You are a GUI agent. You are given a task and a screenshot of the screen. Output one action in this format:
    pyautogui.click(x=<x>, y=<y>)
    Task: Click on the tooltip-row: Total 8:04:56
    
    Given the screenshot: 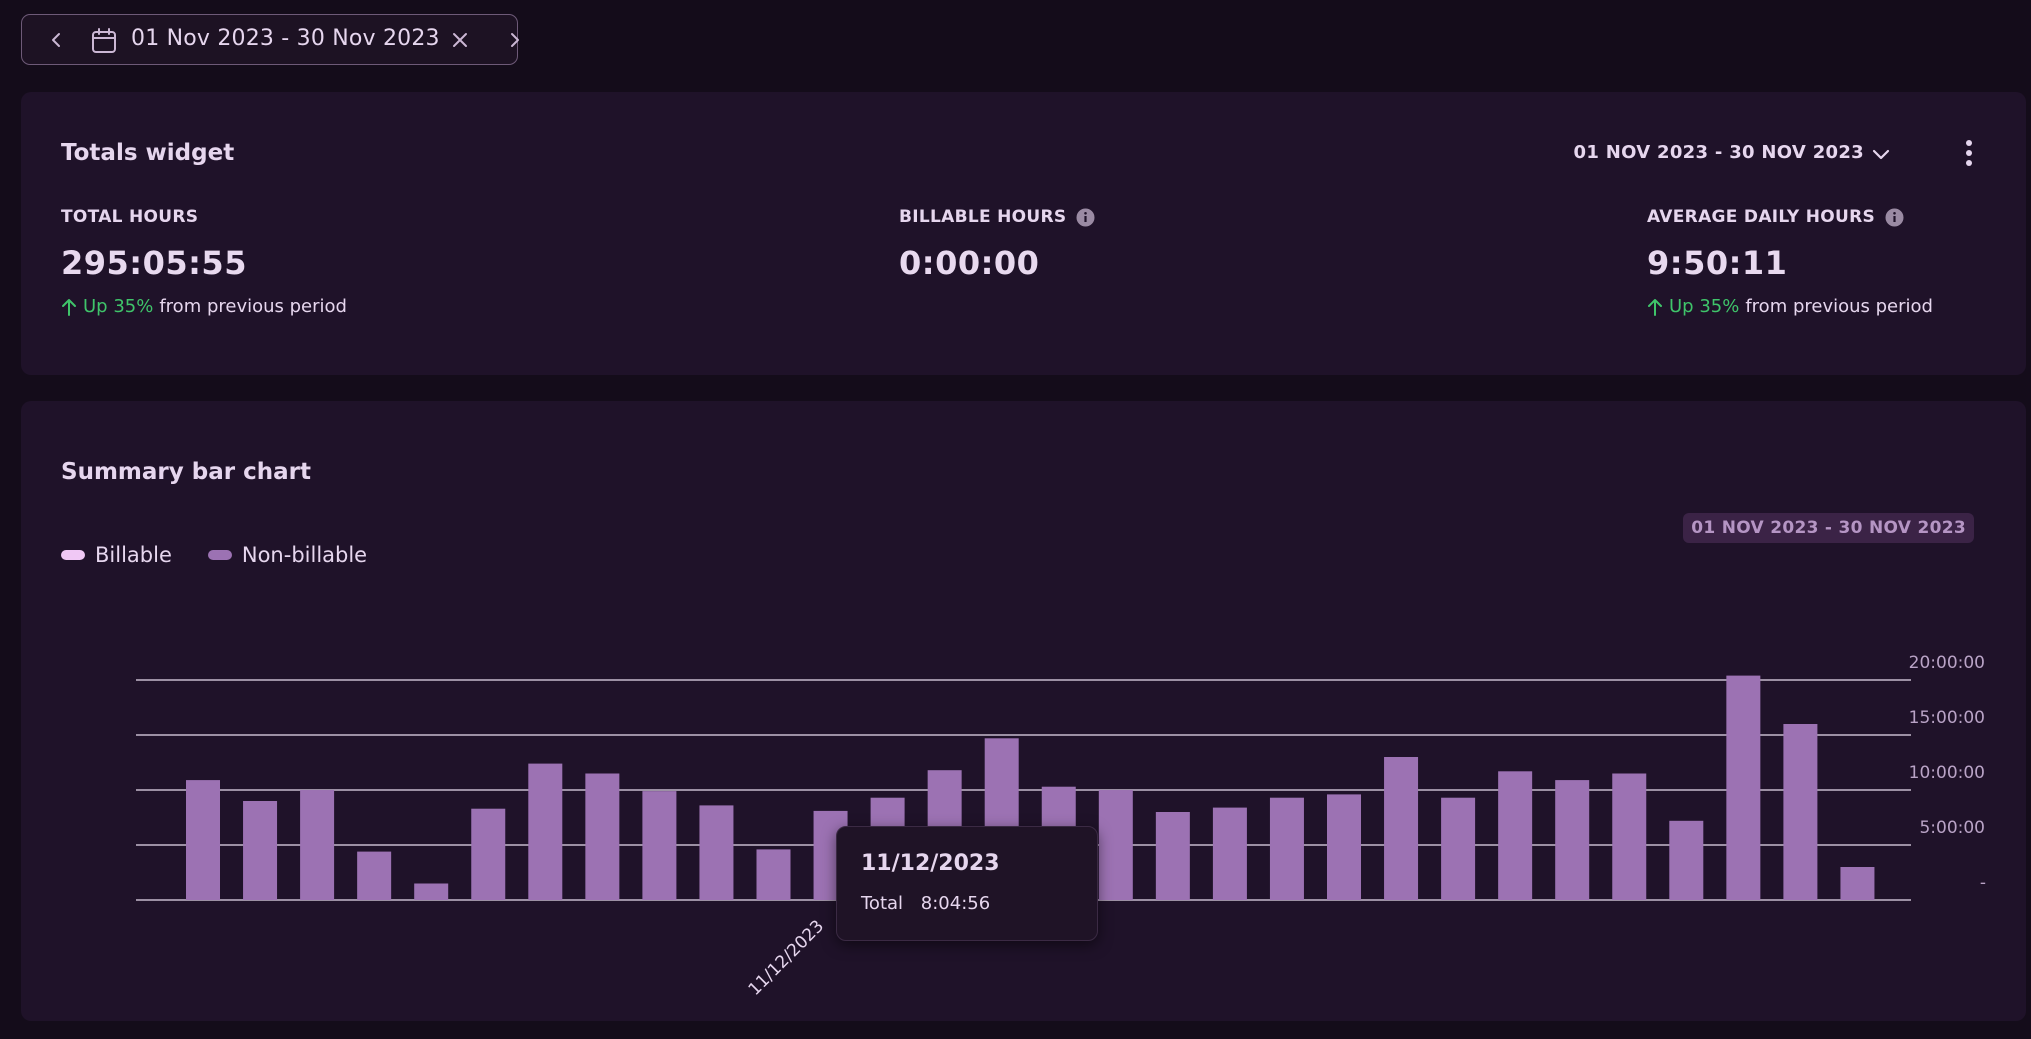 What is the action you would take?
    pyautogui.click(x=925, y=903)
    